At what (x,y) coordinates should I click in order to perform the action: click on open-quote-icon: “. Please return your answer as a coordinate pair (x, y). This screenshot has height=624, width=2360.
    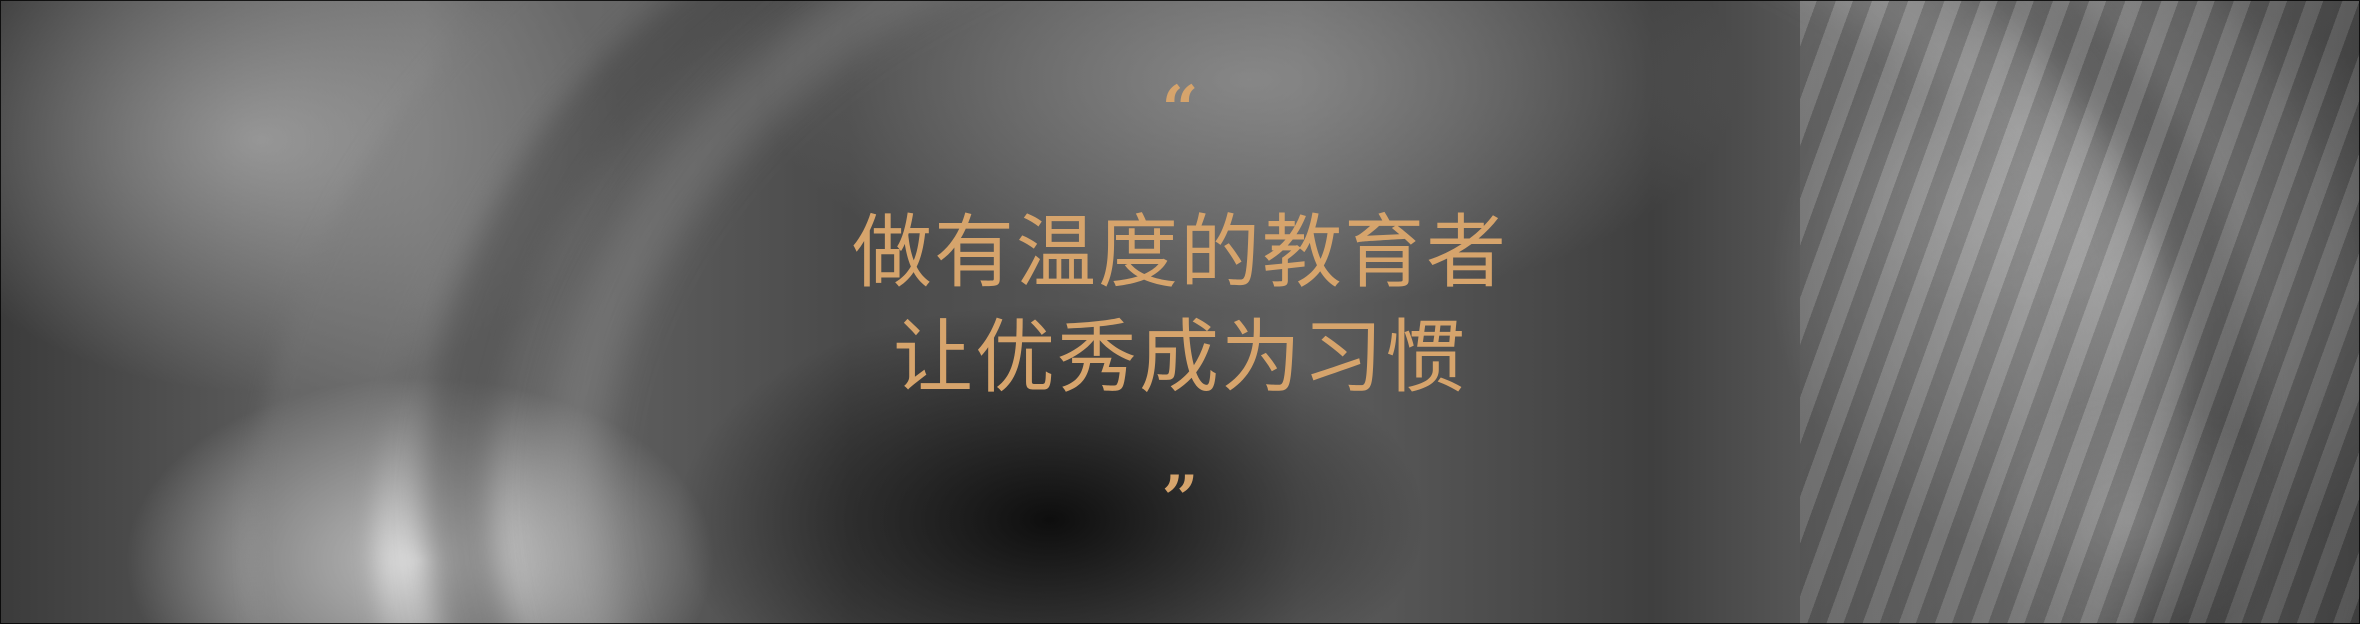
    Looking at the image, I should click on (1180, 109).